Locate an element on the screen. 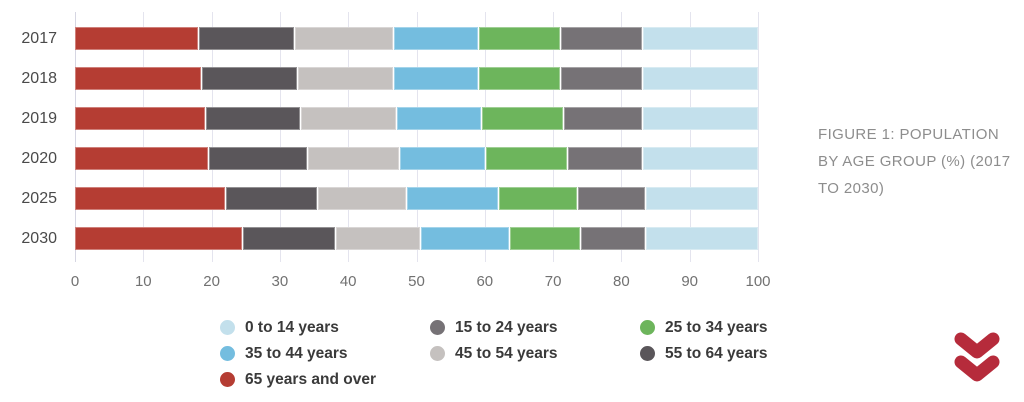 The width and height of the screenshot is (1024, 402). gridline-x20 is located at coordinates (212, 137).